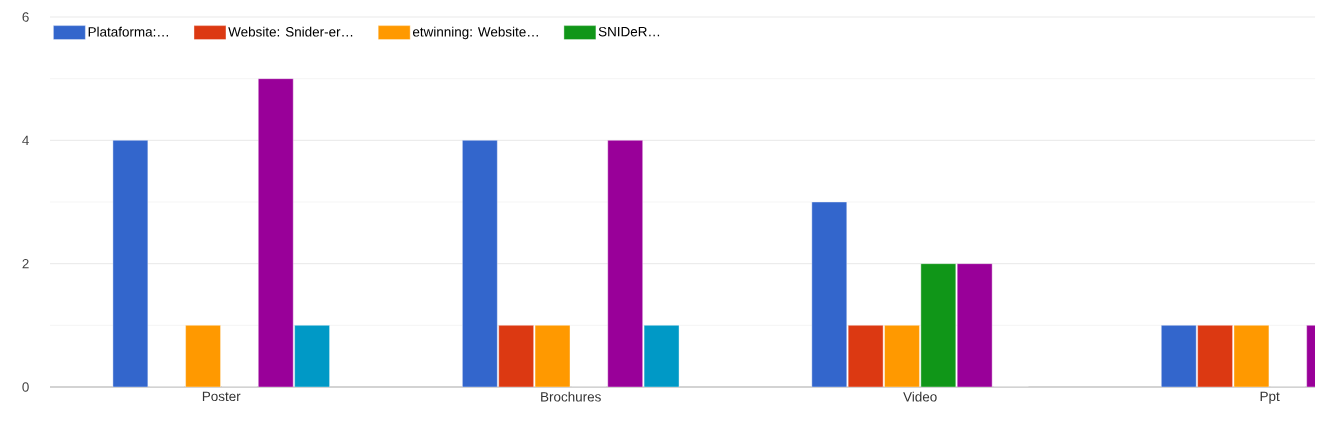 The image size is (1321, 431). What do you see at coordinates (1270, 397) in the screenshot?
I see `x-tick-label: Ppt` at bounding box center [1270, 397].